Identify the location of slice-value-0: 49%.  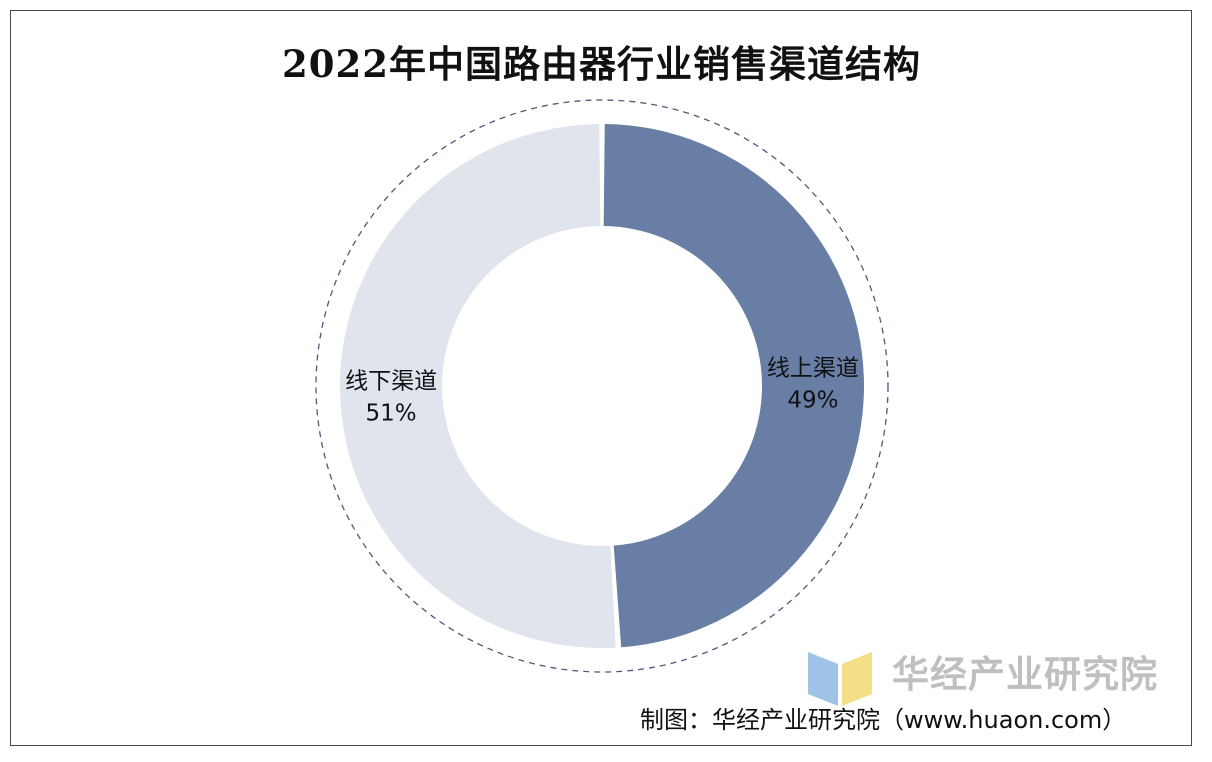
(812, 400).